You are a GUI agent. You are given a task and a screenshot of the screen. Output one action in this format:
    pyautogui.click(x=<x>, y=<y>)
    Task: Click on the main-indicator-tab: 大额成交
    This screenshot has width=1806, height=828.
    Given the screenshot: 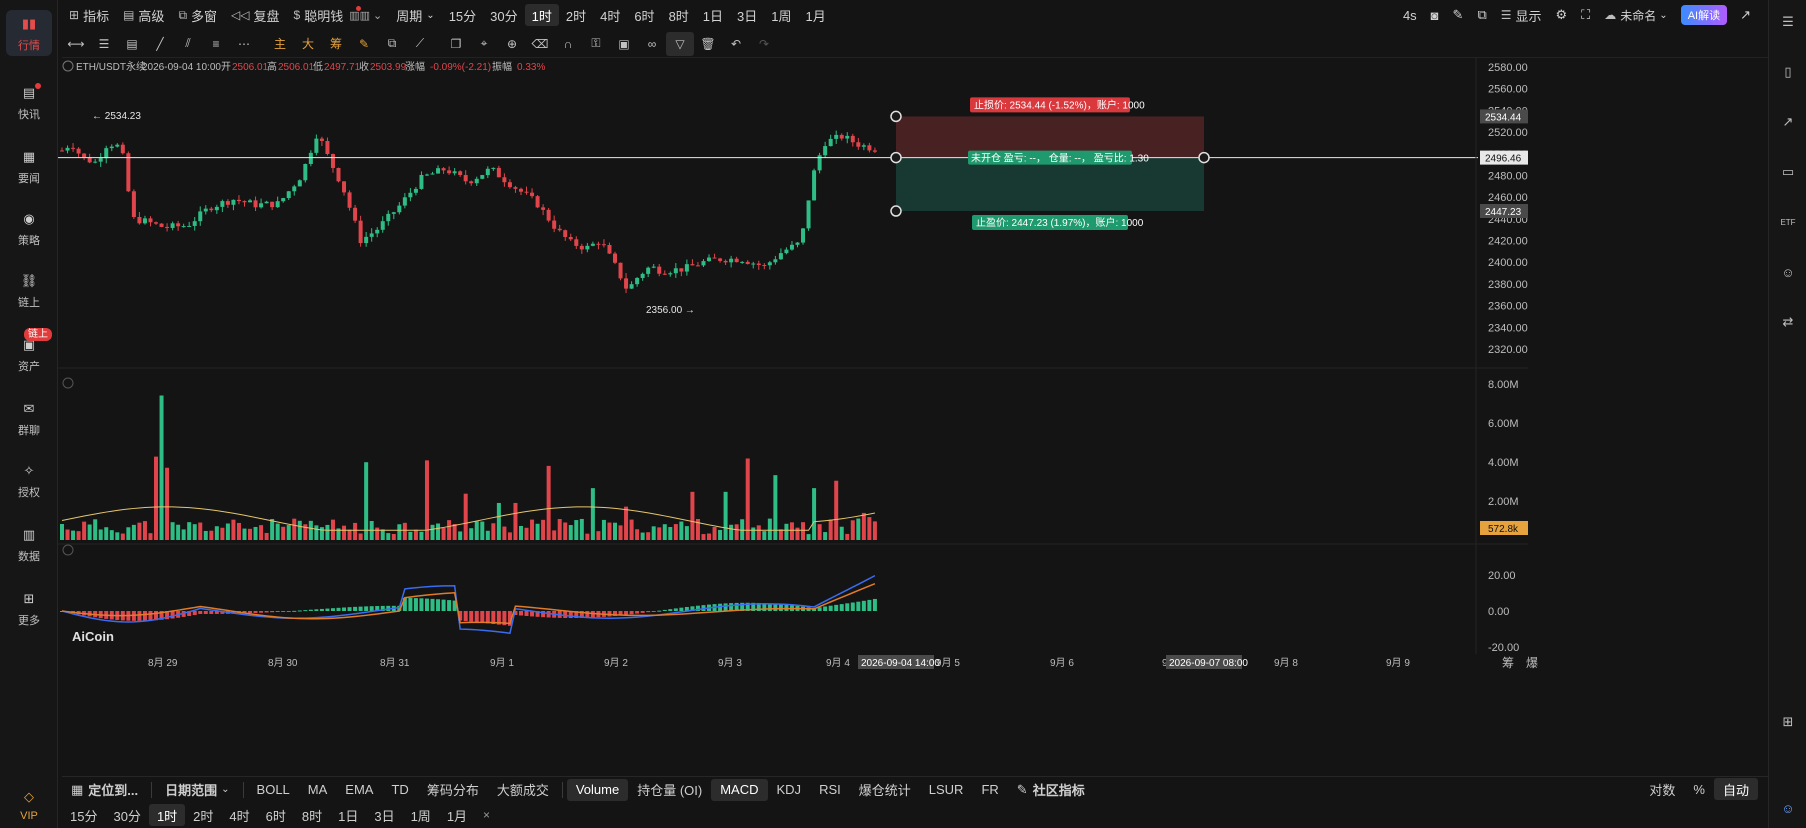 What is the action you would take?
    pyautogui.click(x=522, y=790)
    